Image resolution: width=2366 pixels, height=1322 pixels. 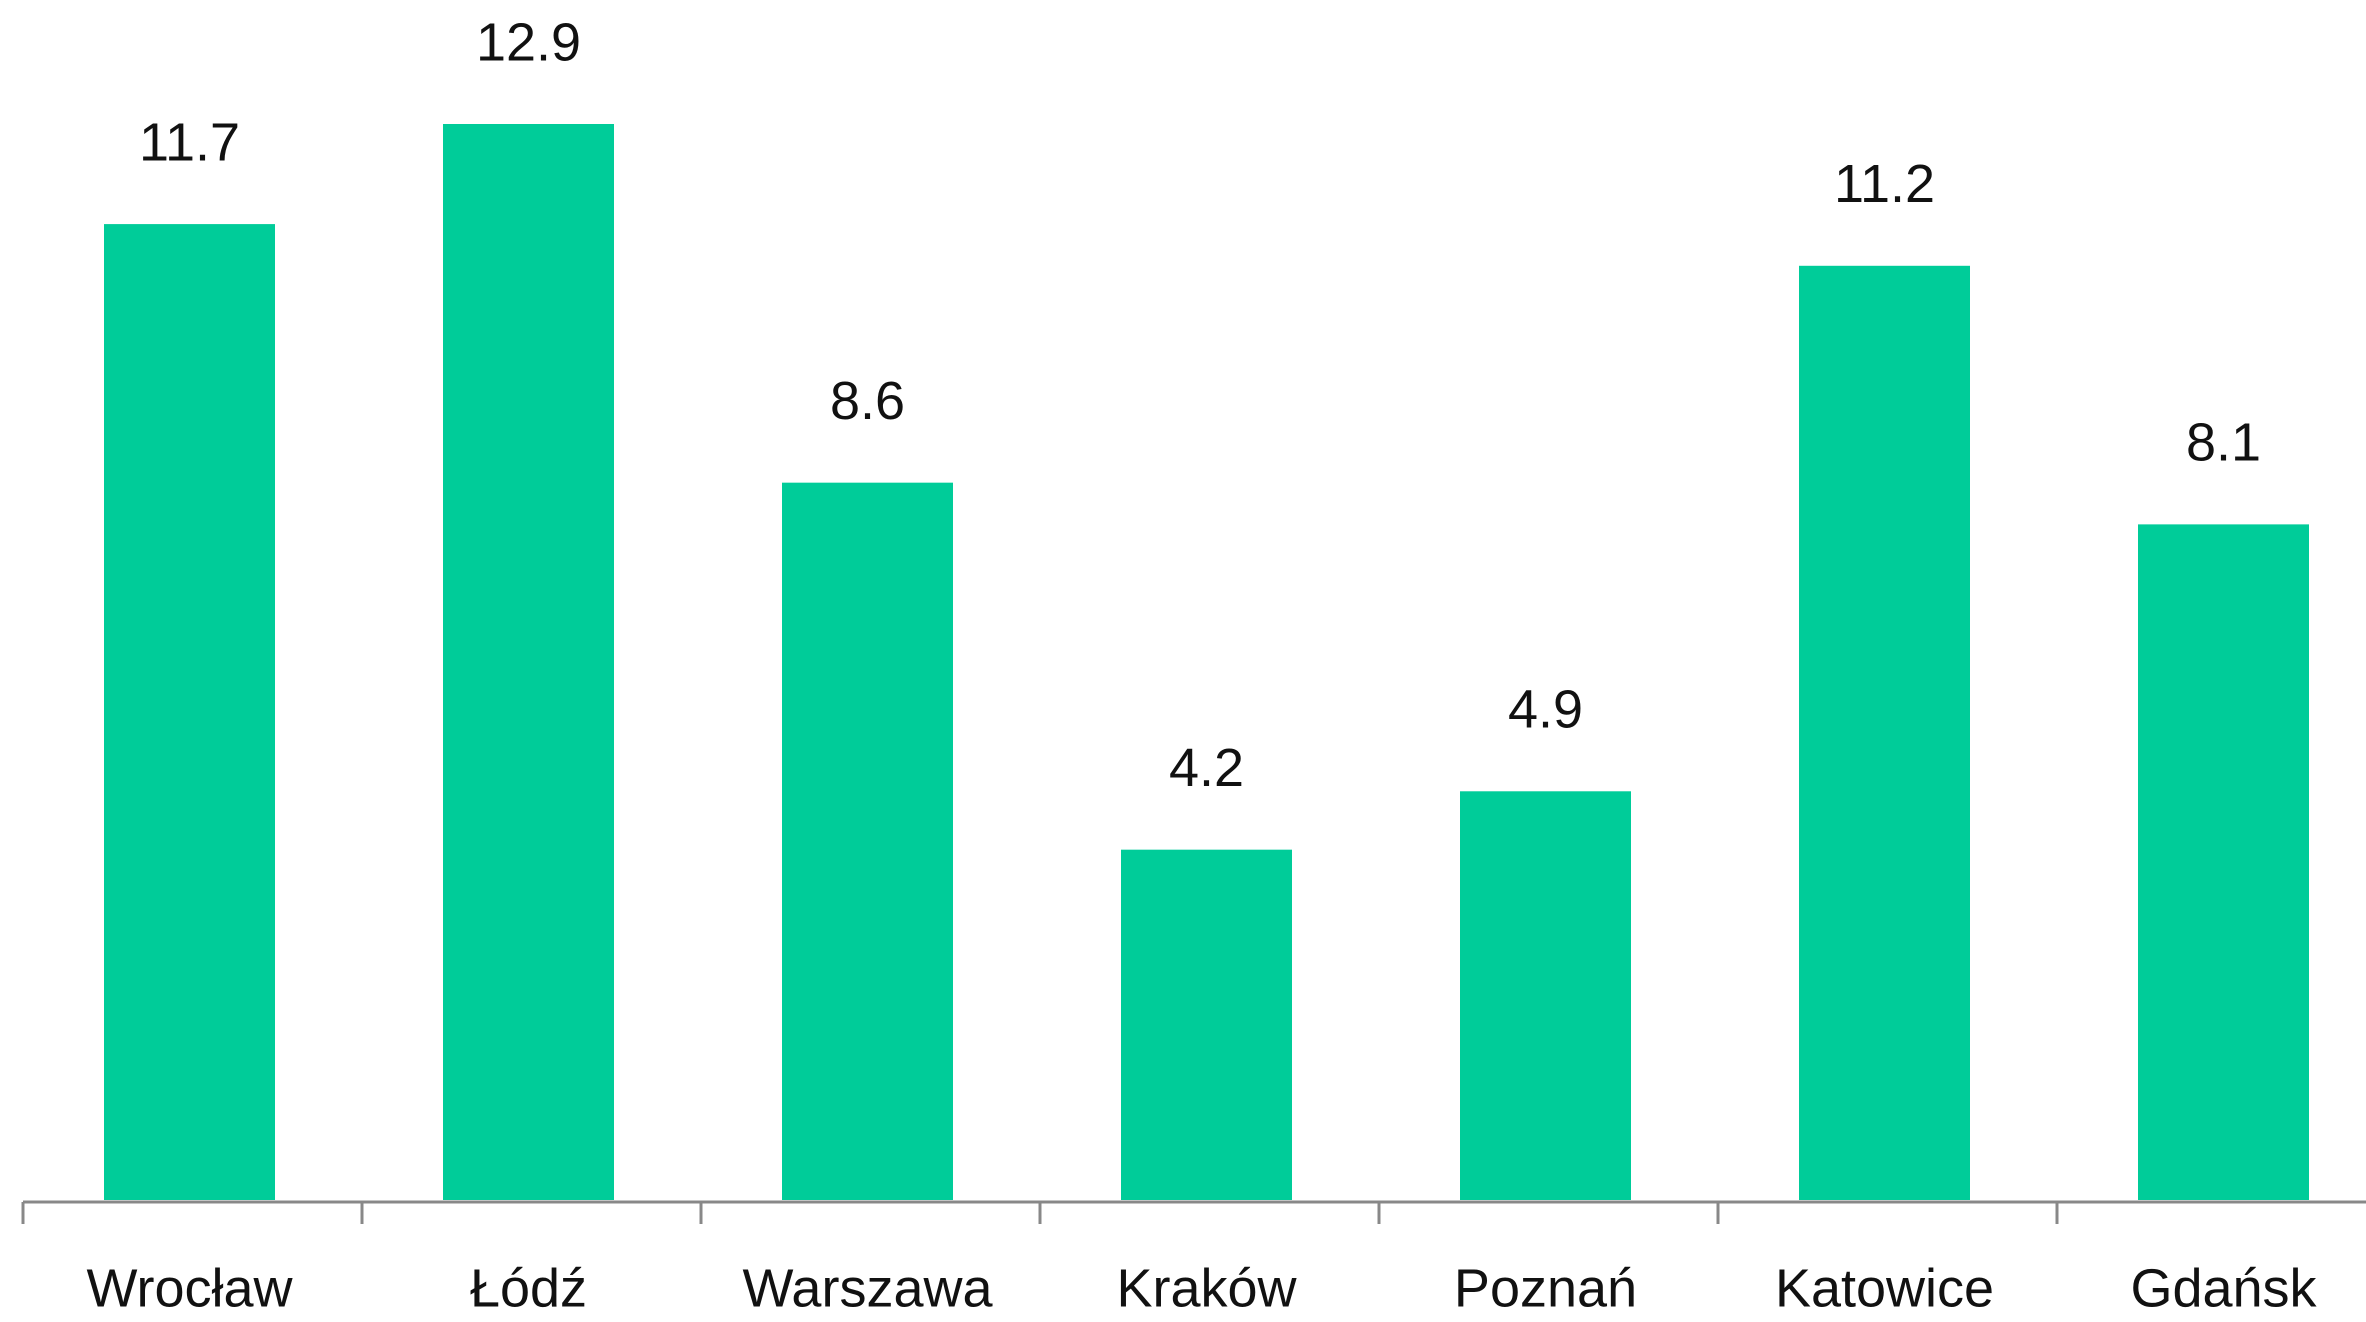 What do you see at coordinates (528, 42) in the screenshot?
I see `value-label: 12.9` at bounding box center [528, 42].